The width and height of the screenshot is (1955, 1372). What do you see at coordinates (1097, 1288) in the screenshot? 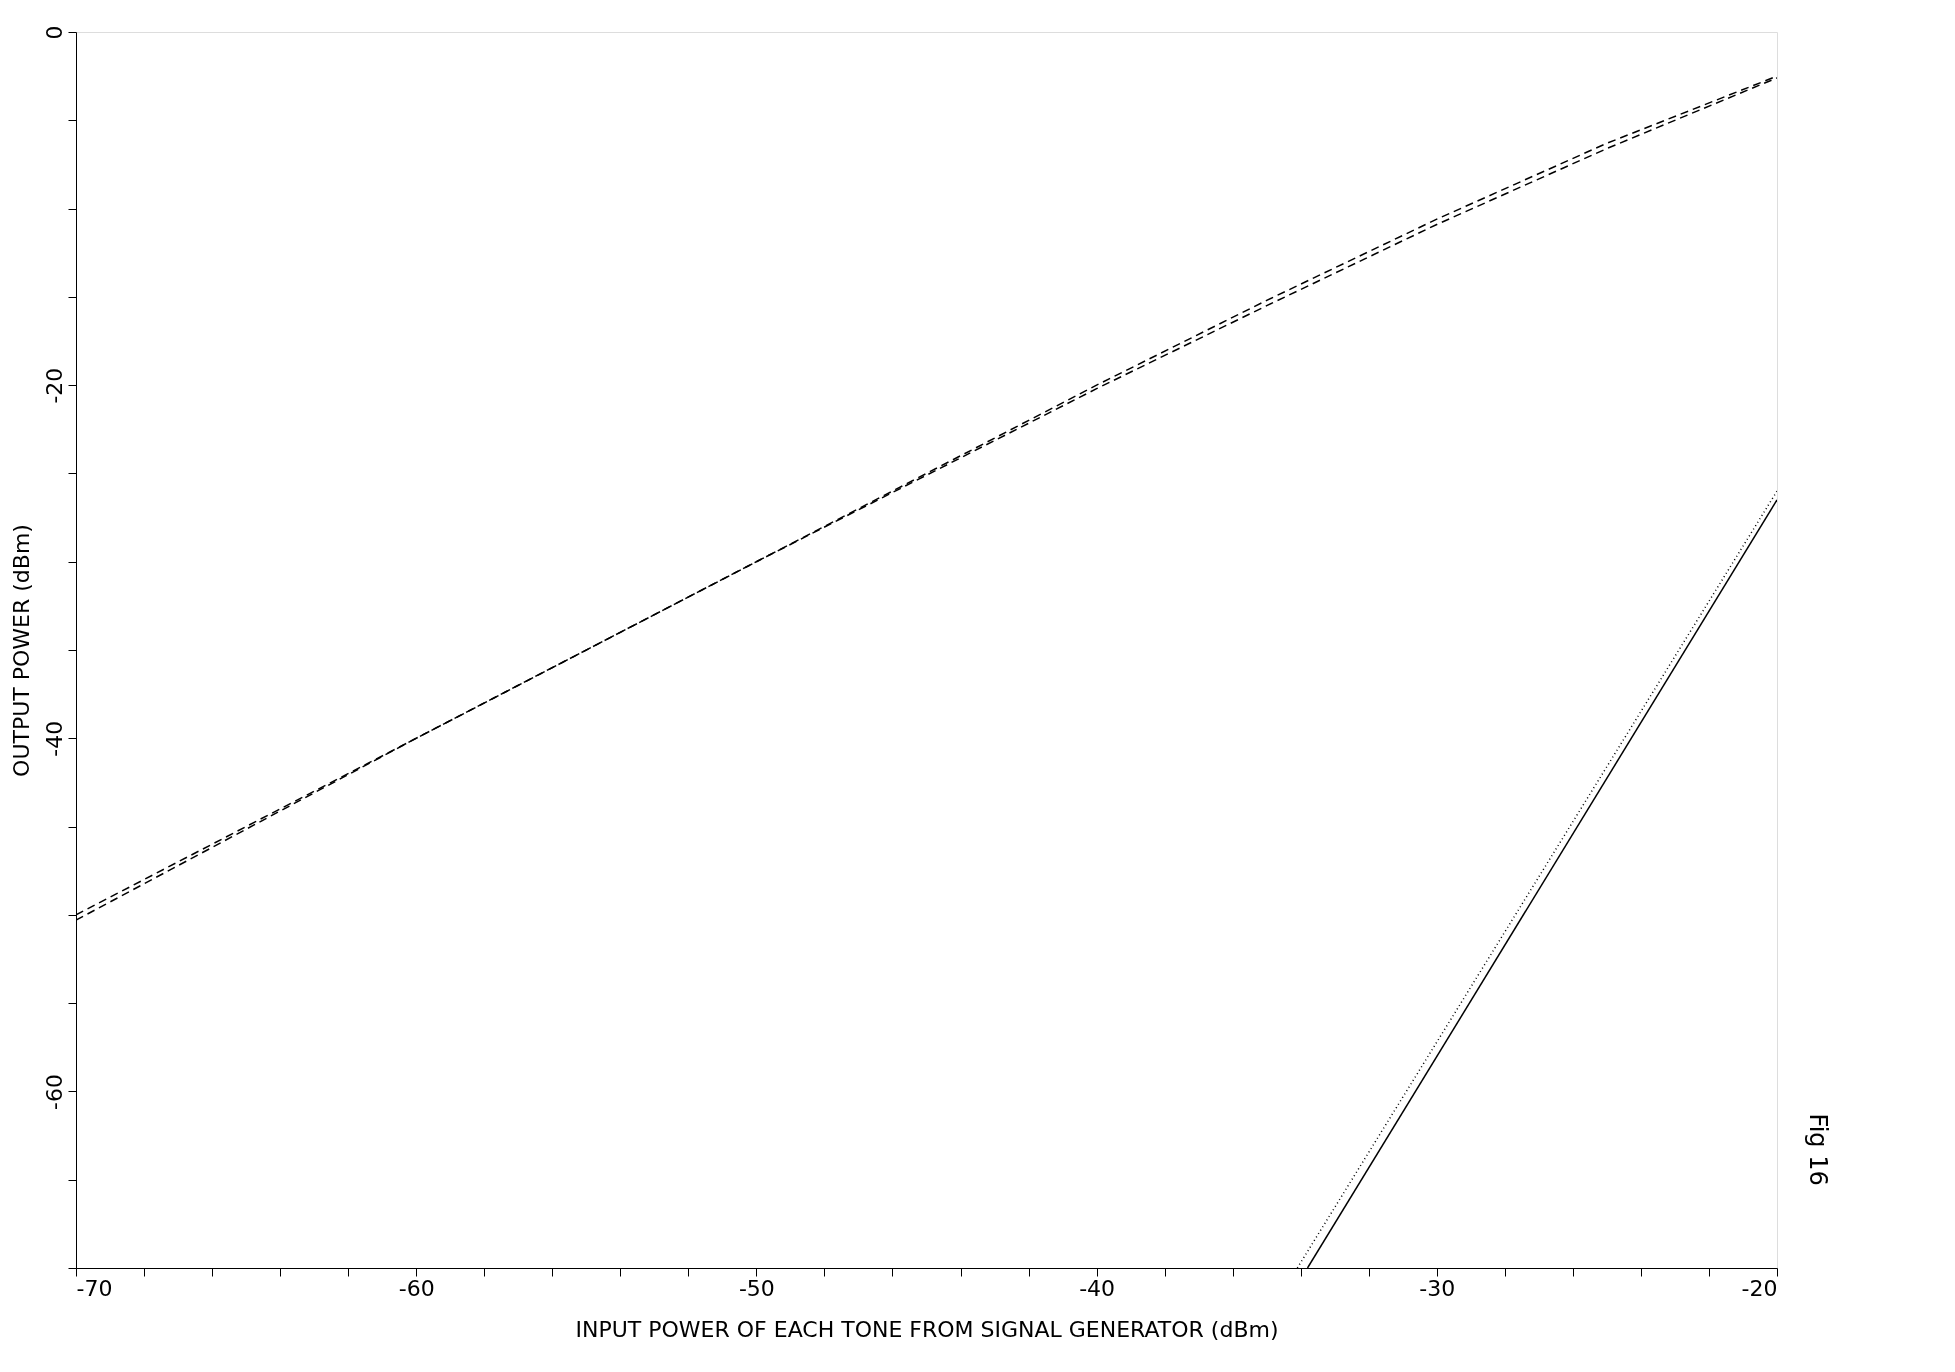
I see `x-tick-label: -40` at bounding box center [1097, 1288].